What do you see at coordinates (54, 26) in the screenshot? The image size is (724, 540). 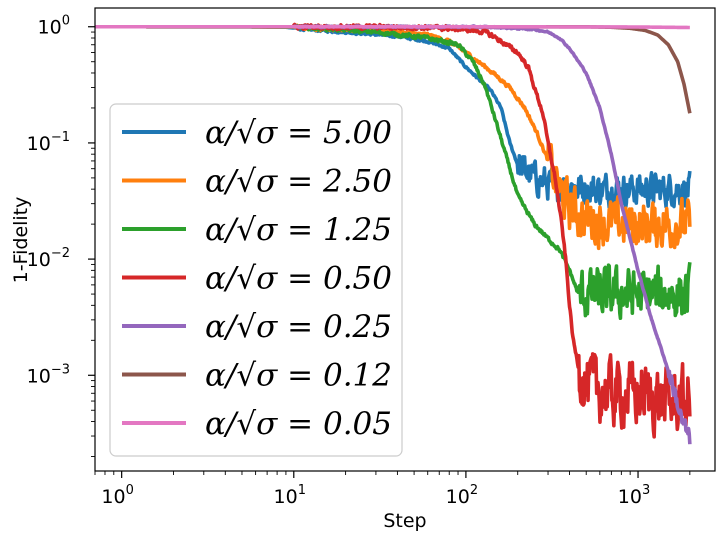 I see `y-tick-label: 10⁰` at bounding box center [54, 26].